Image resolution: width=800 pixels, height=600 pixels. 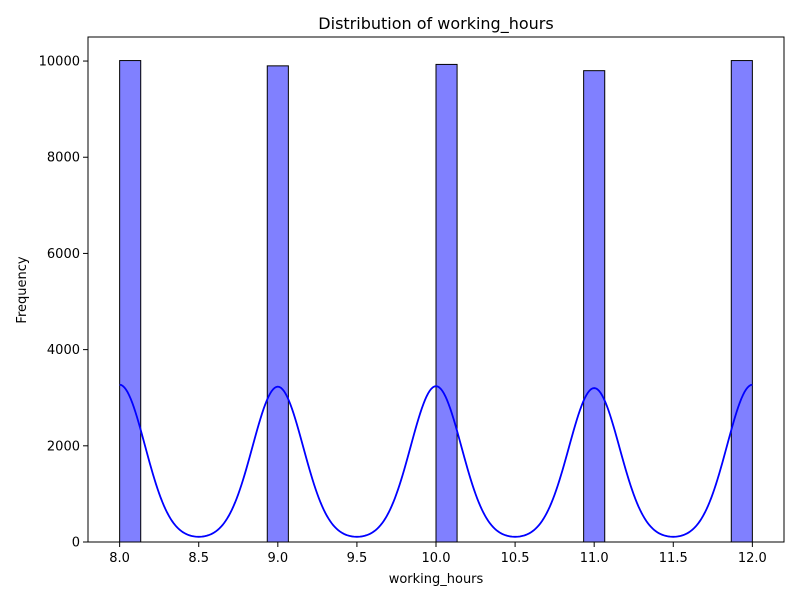 What do you see at coordinates (119, 558) in the screenshot?
I see `x-tick-label: 8.0` at bounding box center [119, 558].